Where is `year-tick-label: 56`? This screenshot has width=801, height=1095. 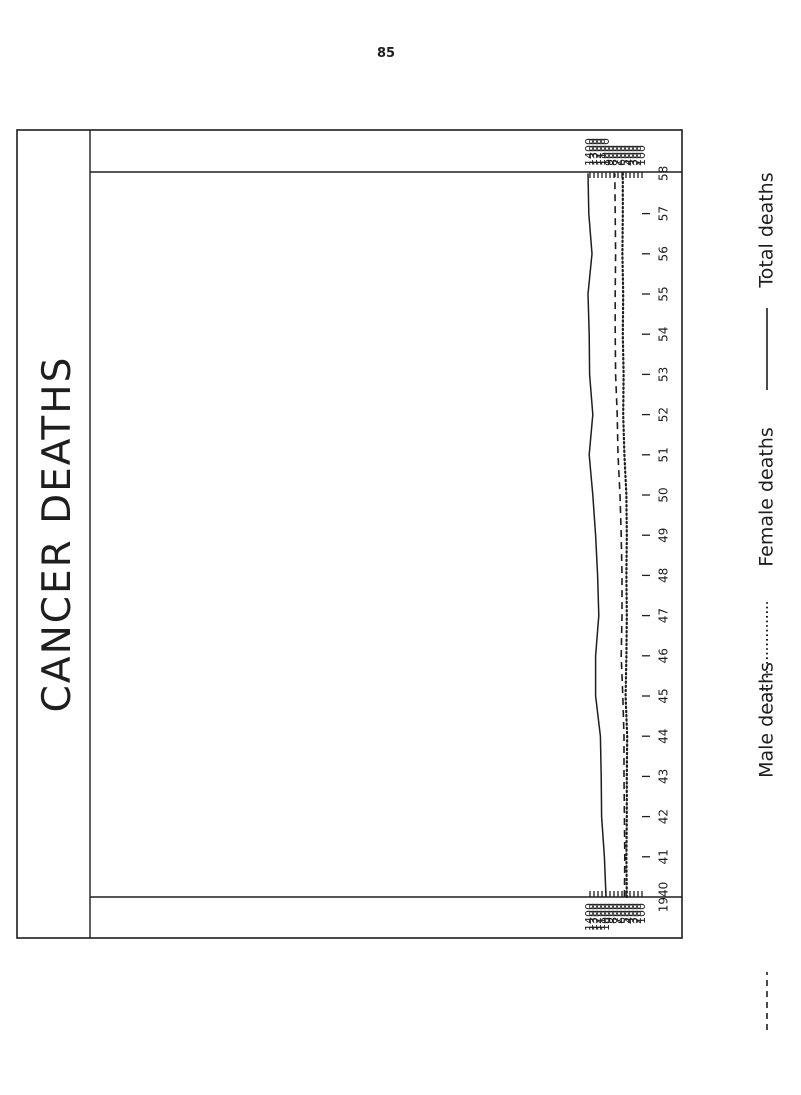 year-tick-label: 56 is located at coordinates (664, 253).